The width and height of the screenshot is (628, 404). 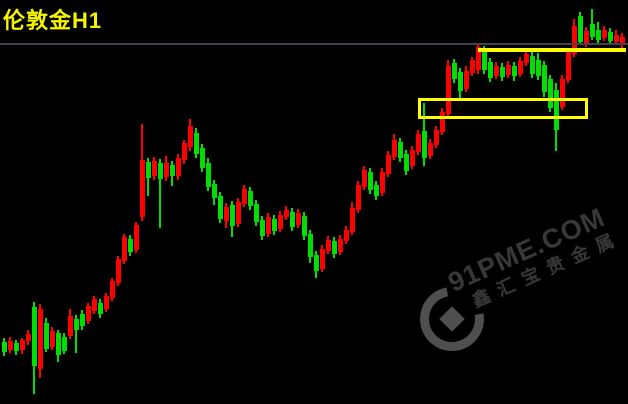 I want to click on resistance-line, so click(x=552, y=50).